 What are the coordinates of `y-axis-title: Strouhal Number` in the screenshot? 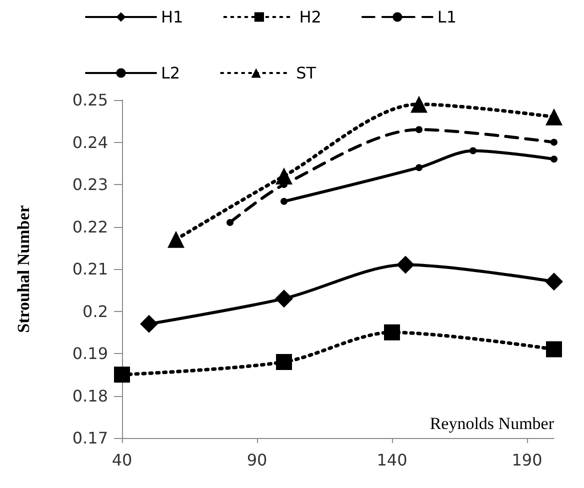 It's located at (23, 268).